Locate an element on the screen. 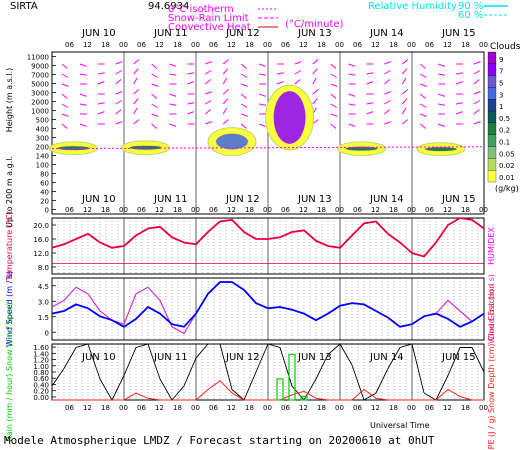 The width and height of the screenshot is (528, 450). y-tick-label: 1000 is located at coordinates (40, 112).